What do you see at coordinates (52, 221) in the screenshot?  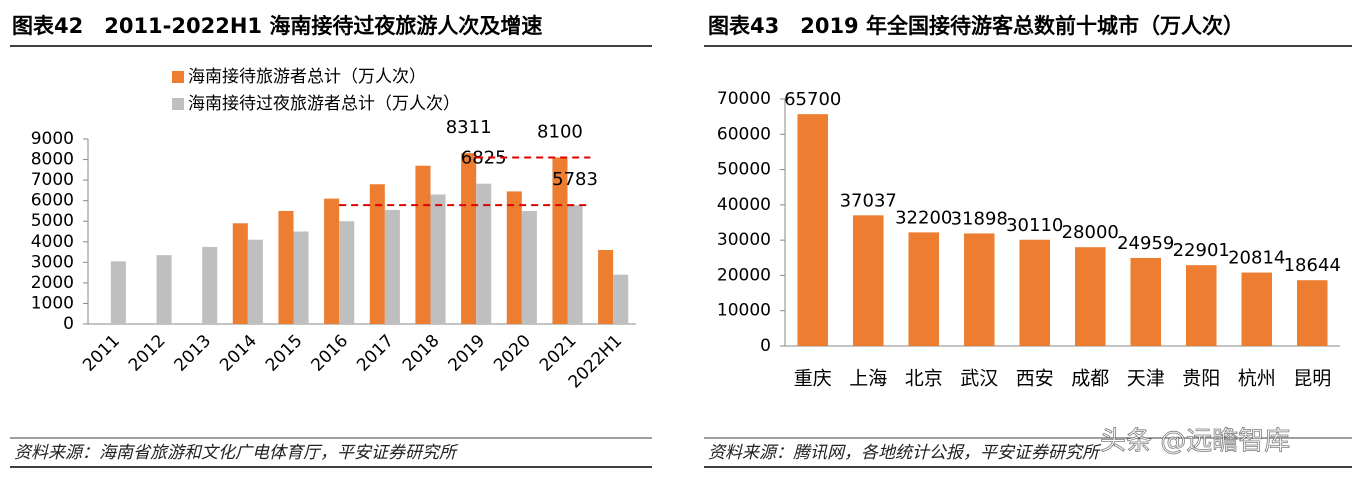 I see `y-tick-label: 5000` at bounding box center [52, 221].